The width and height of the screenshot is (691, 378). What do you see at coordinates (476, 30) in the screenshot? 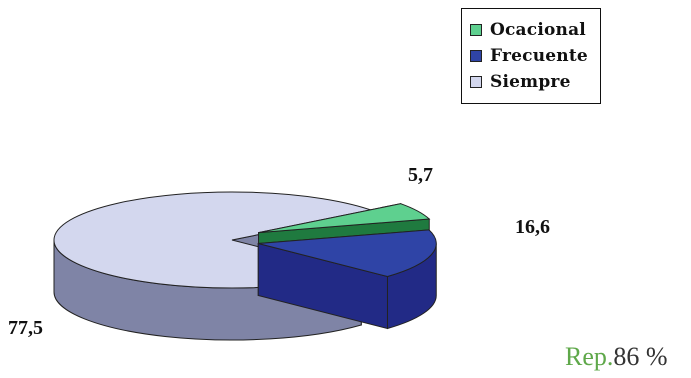
I see `legend-swatch-ocacional` at bounding box center [476, 30].